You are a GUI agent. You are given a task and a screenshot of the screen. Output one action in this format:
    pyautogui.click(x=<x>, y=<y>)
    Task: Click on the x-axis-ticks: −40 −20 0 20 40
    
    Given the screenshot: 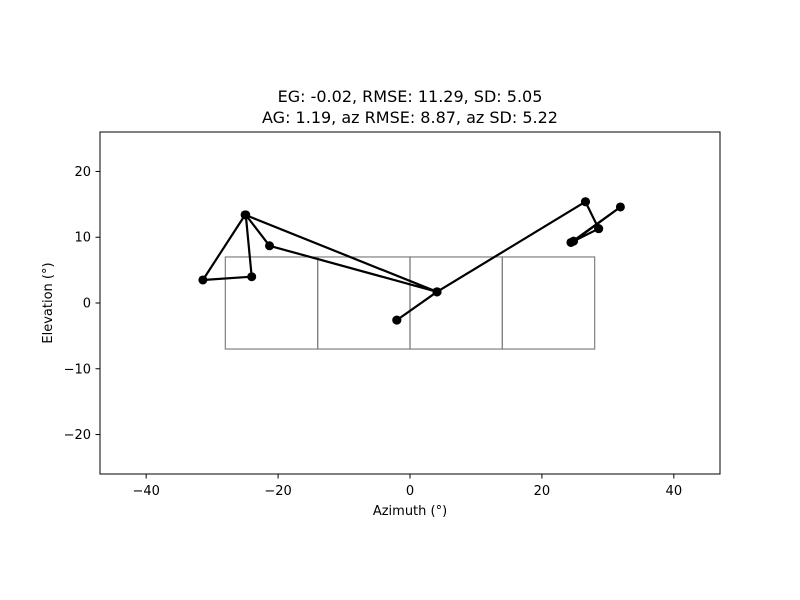 What is the action you would take?
    pyautogui.click(x=407, y=486)
    